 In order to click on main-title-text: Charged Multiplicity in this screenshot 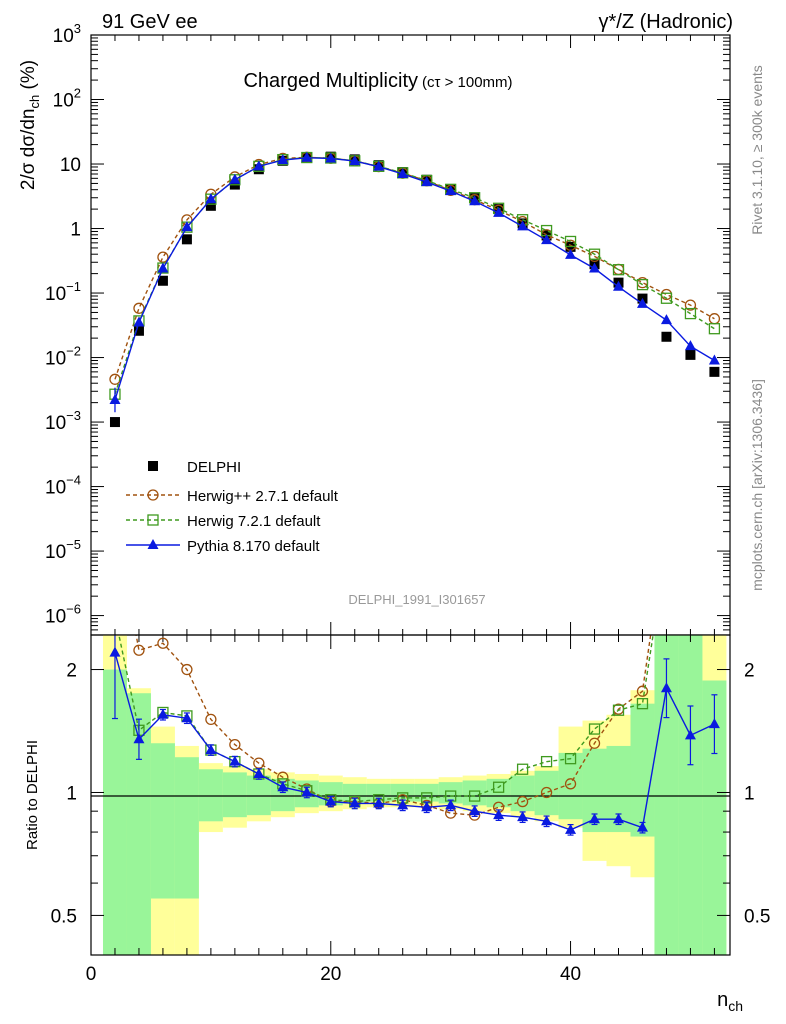, I will do `click(330, 81)`.